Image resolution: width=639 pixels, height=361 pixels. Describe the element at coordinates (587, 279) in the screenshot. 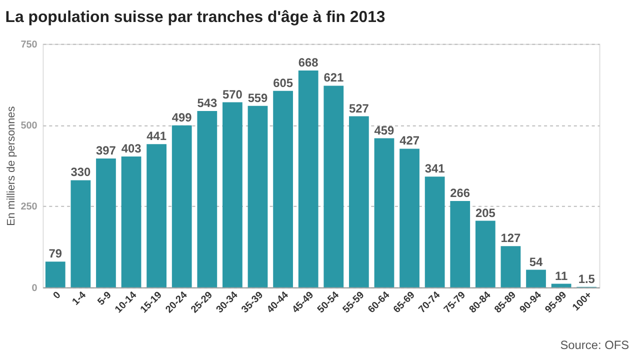

I see `data-label: 1.5` at that location.